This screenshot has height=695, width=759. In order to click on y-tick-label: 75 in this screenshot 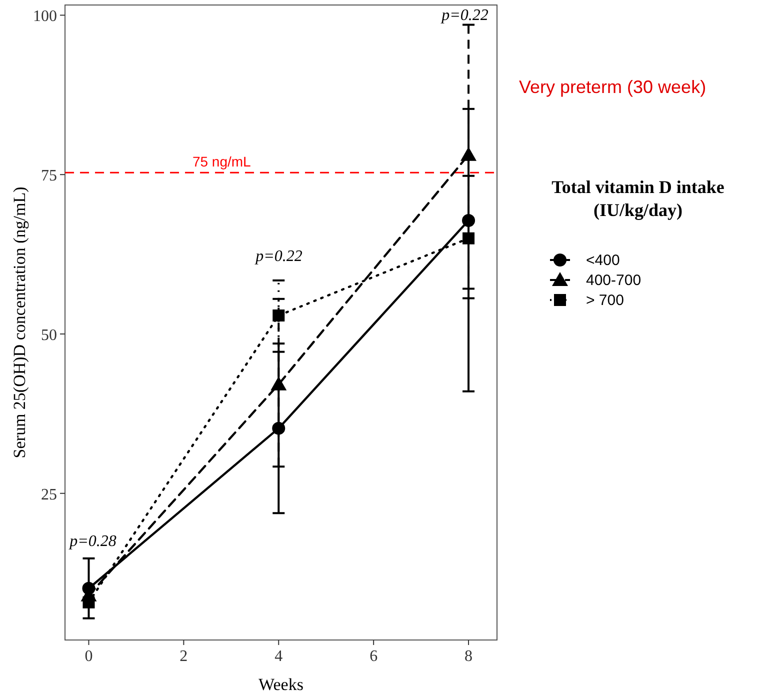, I will do `click(49, 176)`.